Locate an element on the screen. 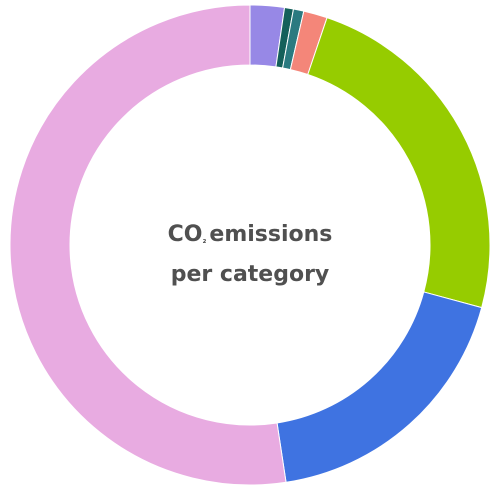 The width and height of the screenshot is (490, 486). center-title-co: CO is located at coordinates (185, 234).